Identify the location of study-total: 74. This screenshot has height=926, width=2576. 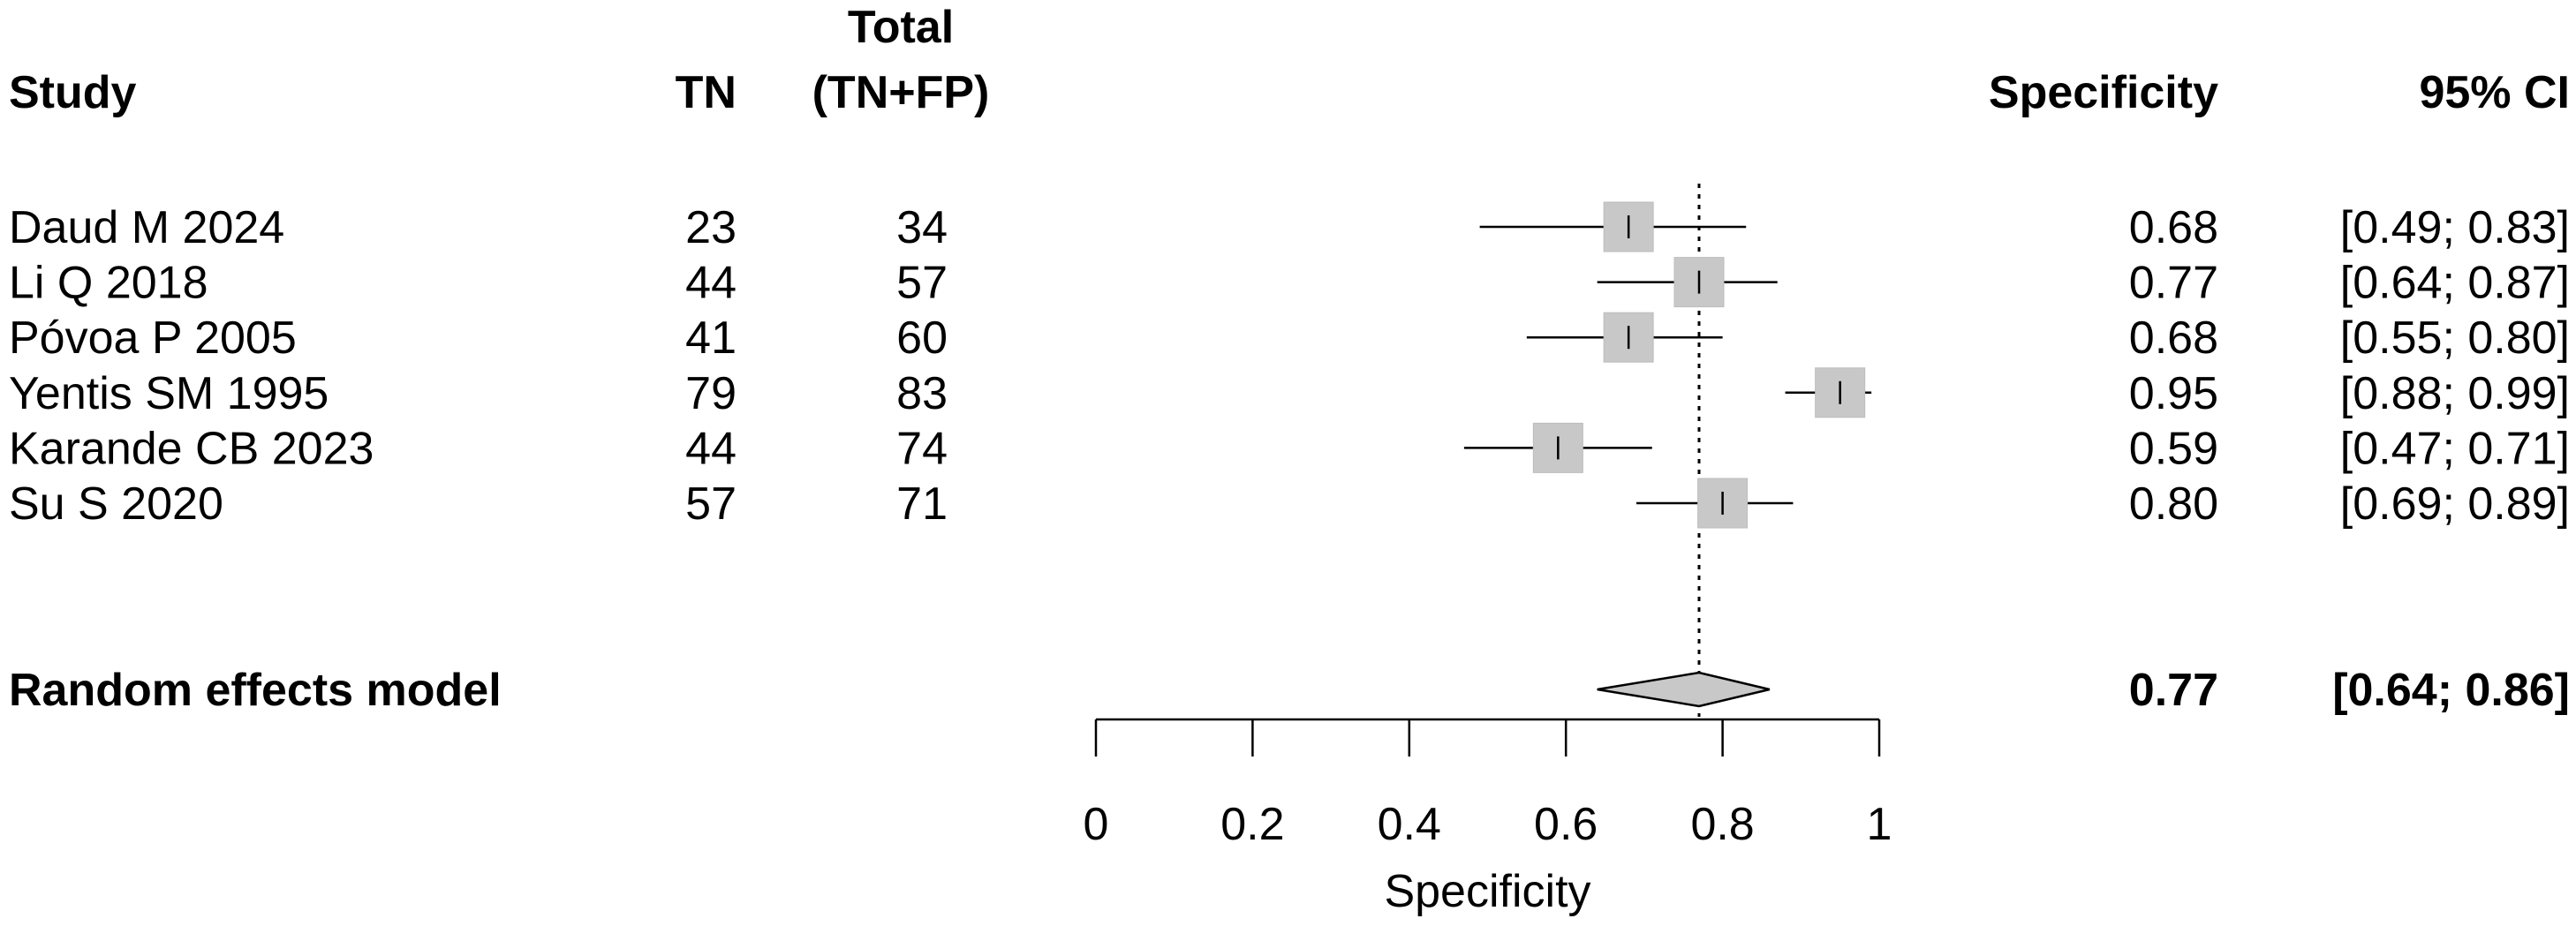
(922, 448).